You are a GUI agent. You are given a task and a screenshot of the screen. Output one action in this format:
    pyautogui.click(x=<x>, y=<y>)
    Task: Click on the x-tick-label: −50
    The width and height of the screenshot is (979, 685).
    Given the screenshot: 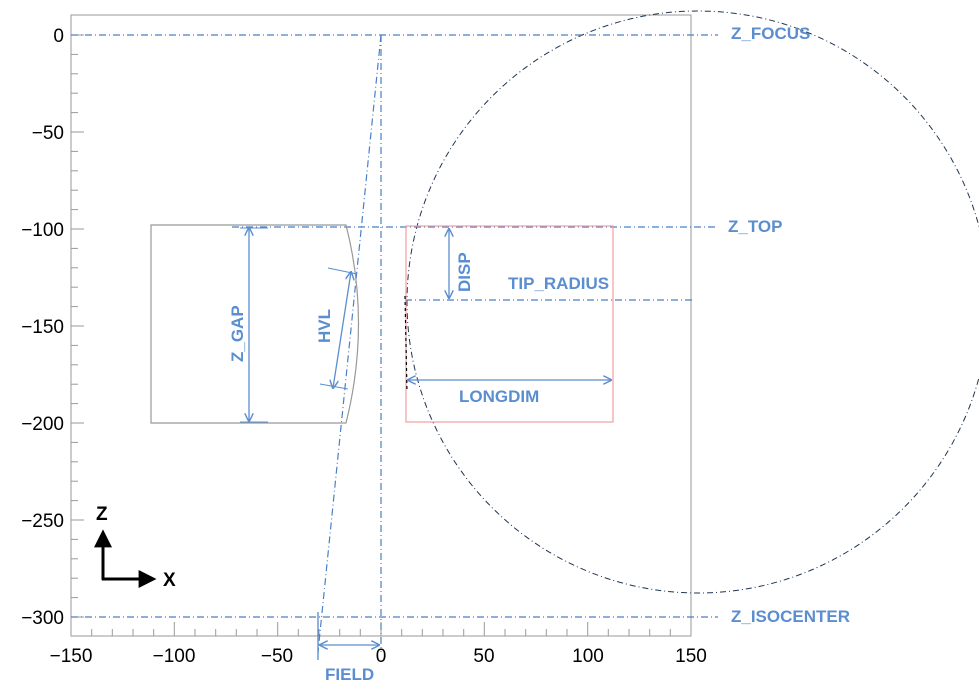 What is the action you would take?
    pyautogui.click(x=277, y=656)
    